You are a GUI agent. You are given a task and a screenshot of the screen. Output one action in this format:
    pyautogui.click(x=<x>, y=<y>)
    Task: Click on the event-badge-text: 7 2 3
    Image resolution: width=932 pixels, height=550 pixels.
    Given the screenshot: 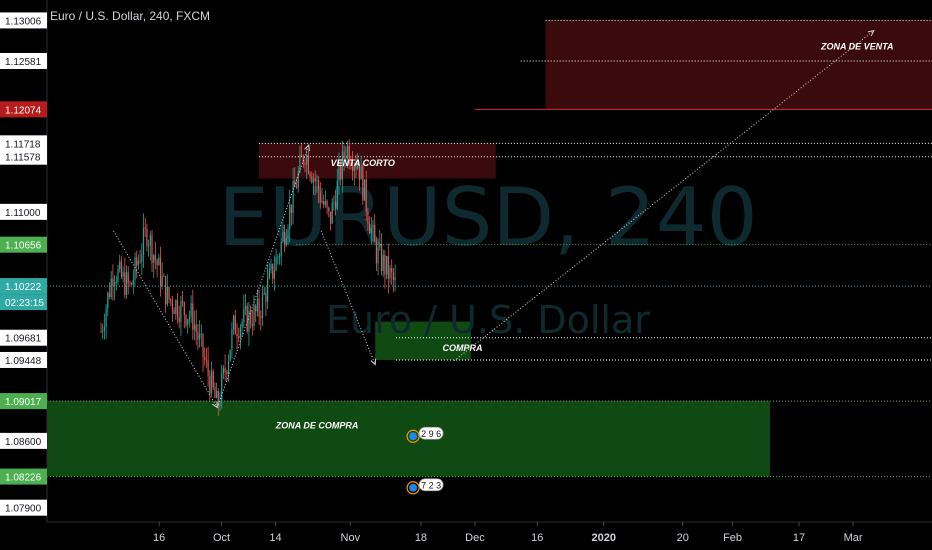 What is the action you would take?
    pyautogui.click(x=431, y=485)
    